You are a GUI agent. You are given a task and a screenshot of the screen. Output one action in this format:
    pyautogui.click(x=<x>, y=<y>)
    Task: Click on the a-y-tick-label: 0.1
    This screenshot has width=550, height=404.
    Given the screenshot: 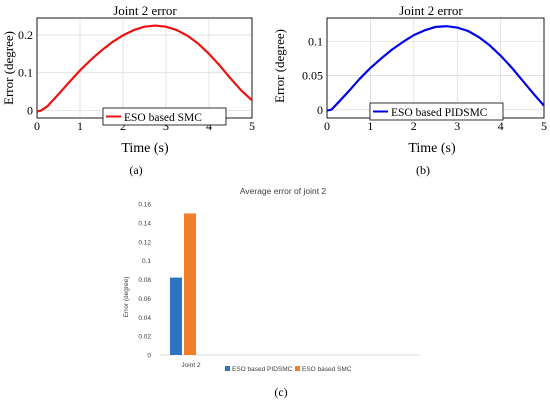 What is the action you would take?
    pyautogui.click(x=25, y=73)
    